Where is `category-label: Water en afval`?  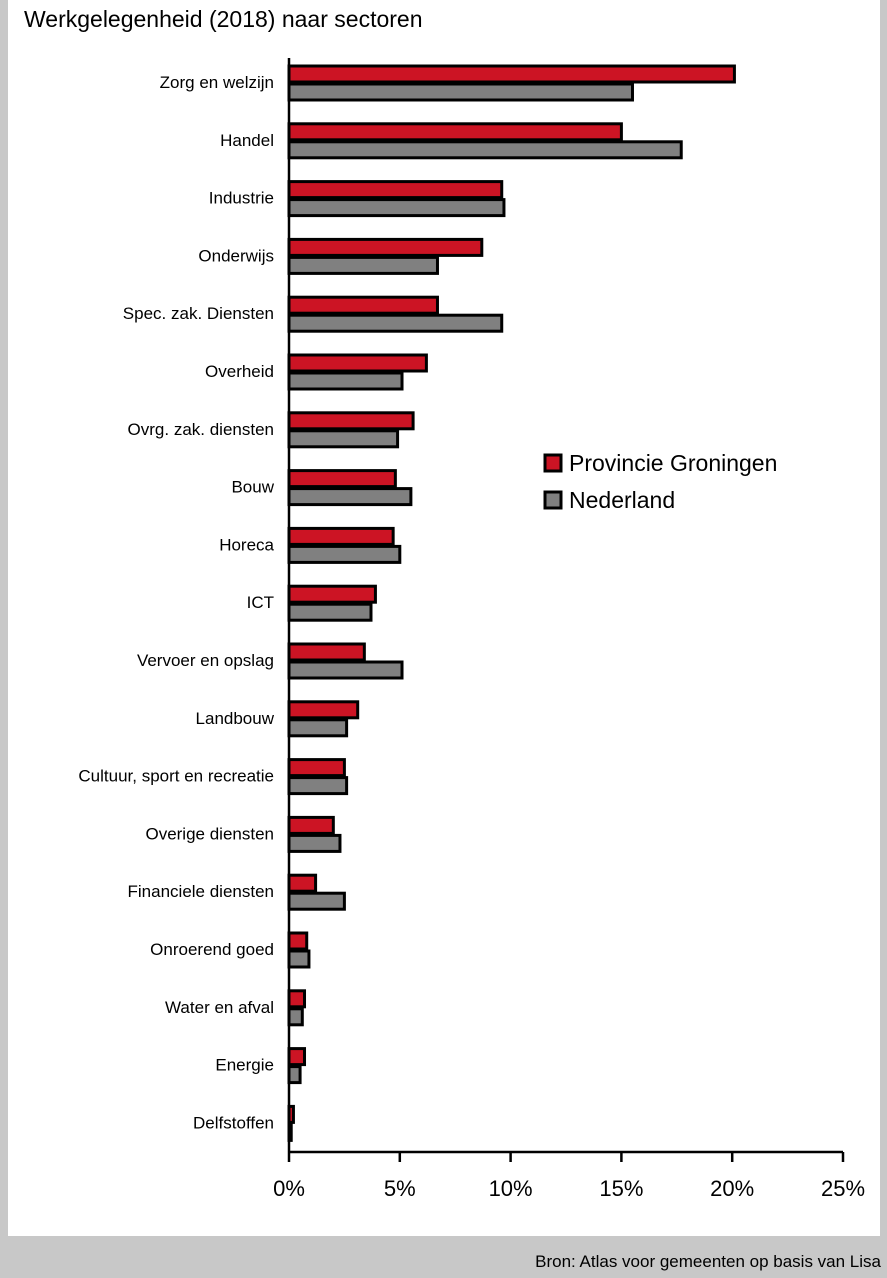 category-label: Water en afval is located at coordinates (219, 1007).